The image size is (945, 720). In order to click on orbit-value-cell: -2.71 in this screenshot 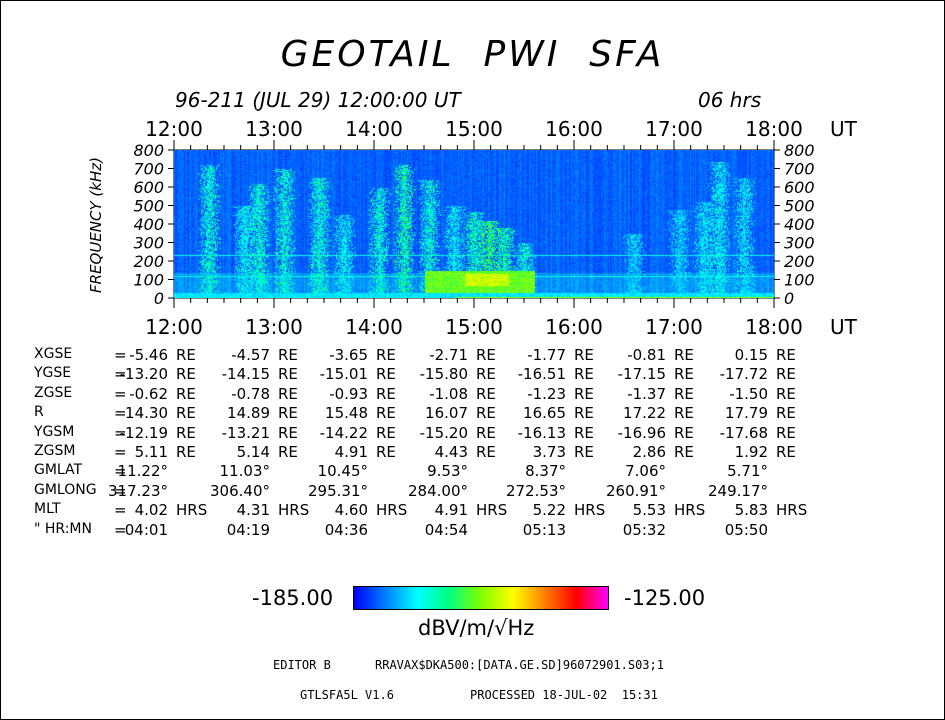, I will do `click(448, 355)`.